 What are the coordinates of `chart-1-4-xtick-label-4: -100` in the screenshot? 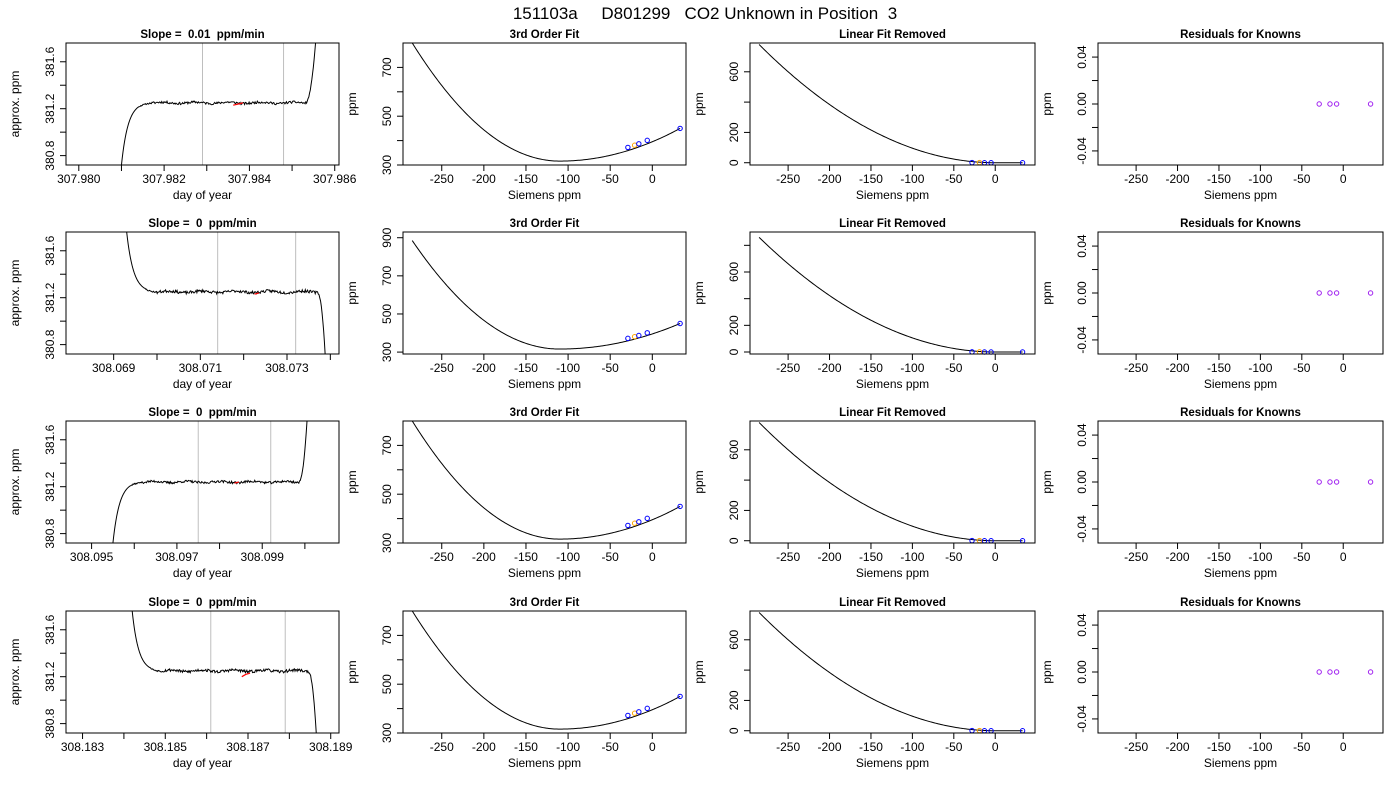 It's located at (1260, 179).